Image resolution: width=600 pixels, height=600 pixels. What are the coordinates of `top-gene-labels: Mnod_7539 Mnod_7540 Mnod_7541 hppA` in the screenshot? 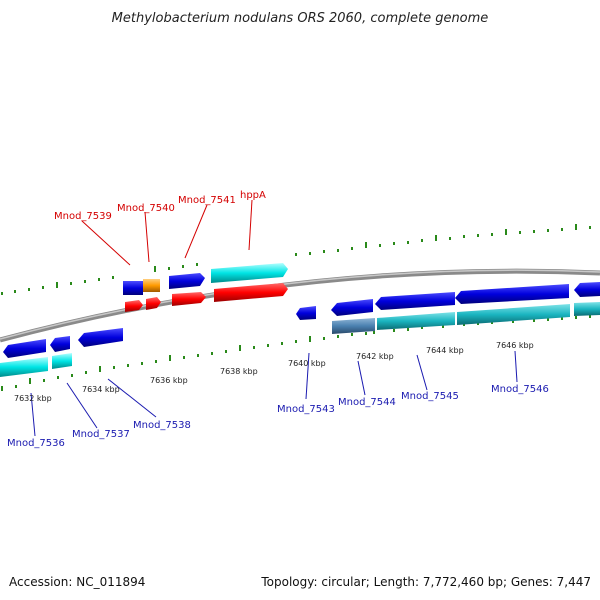 It's located at (160, 206).